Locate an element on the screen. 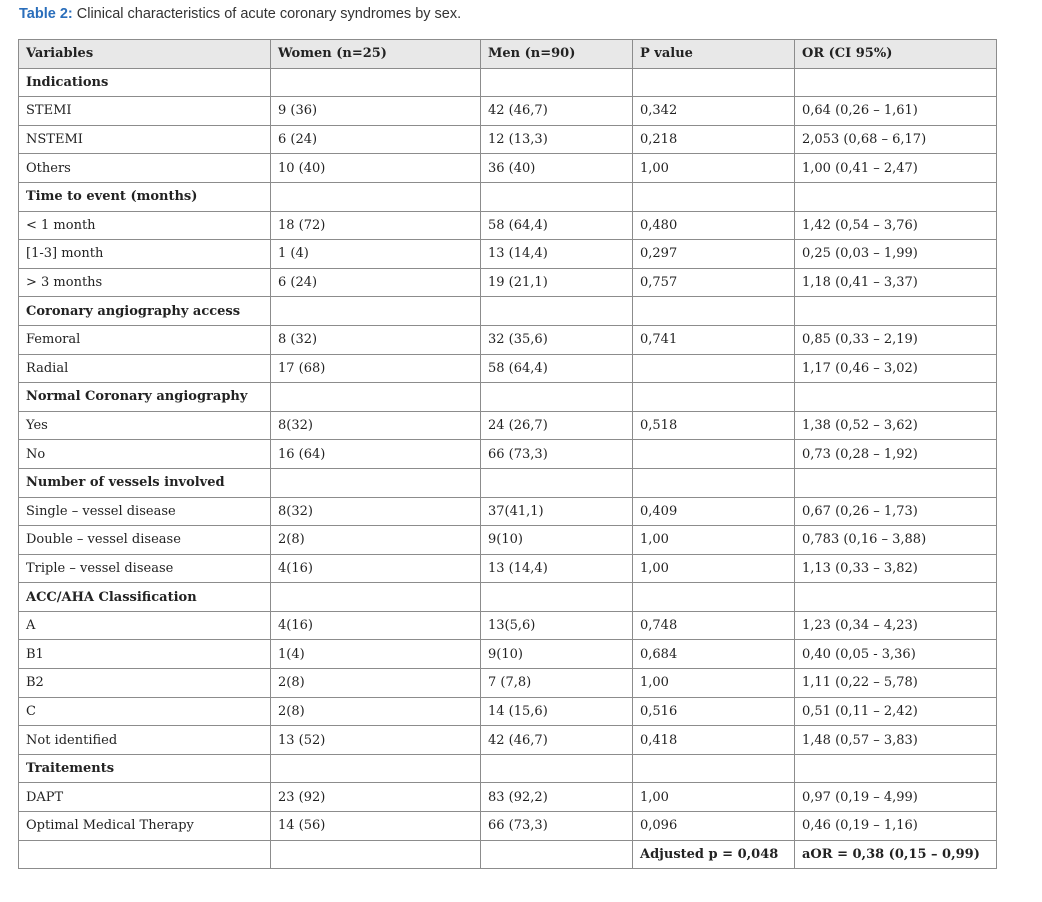  p-value-cell: 0,218 is located at coordinates (713, 139).